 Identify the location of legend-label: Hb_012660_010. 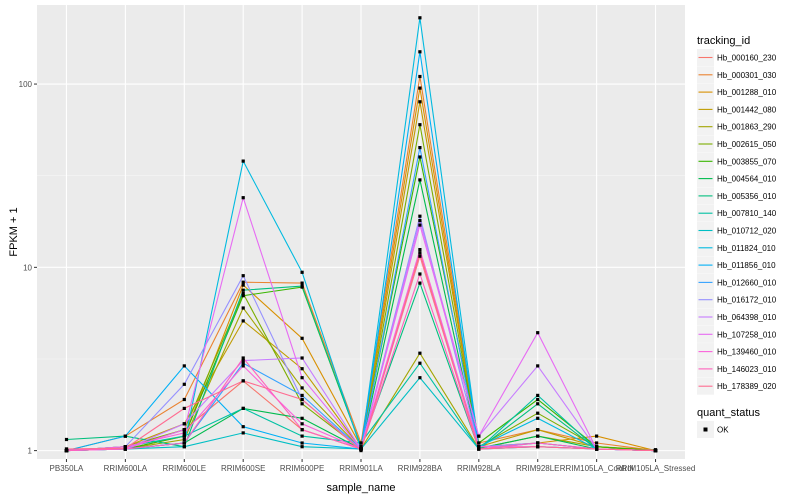
(747, 282).